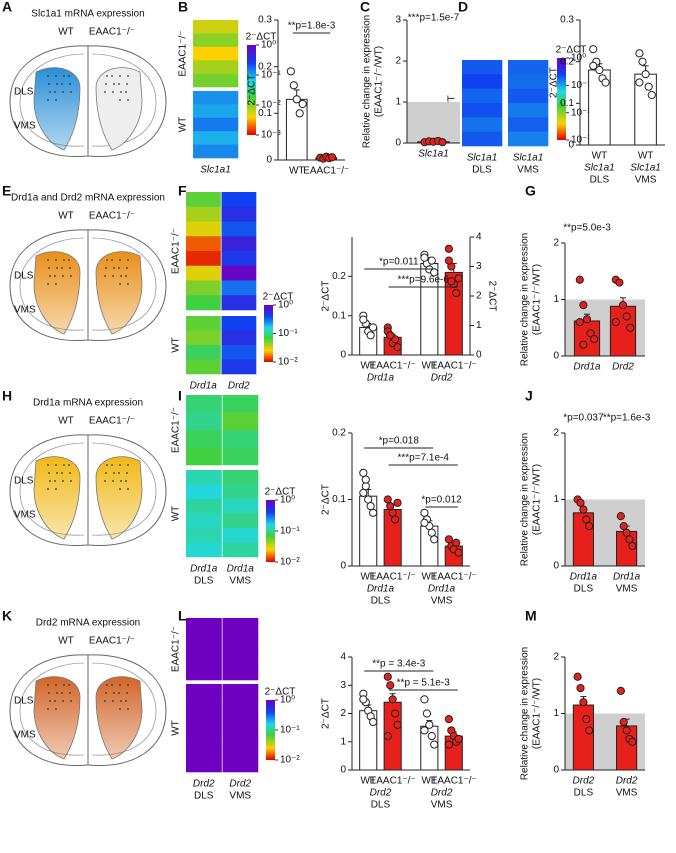 The height and width of the screenshot is (853, 676). What do you see at coordinates (584, 589) in the screenshot?
I see `group-label: DLS` at bounding box center [584, 589].